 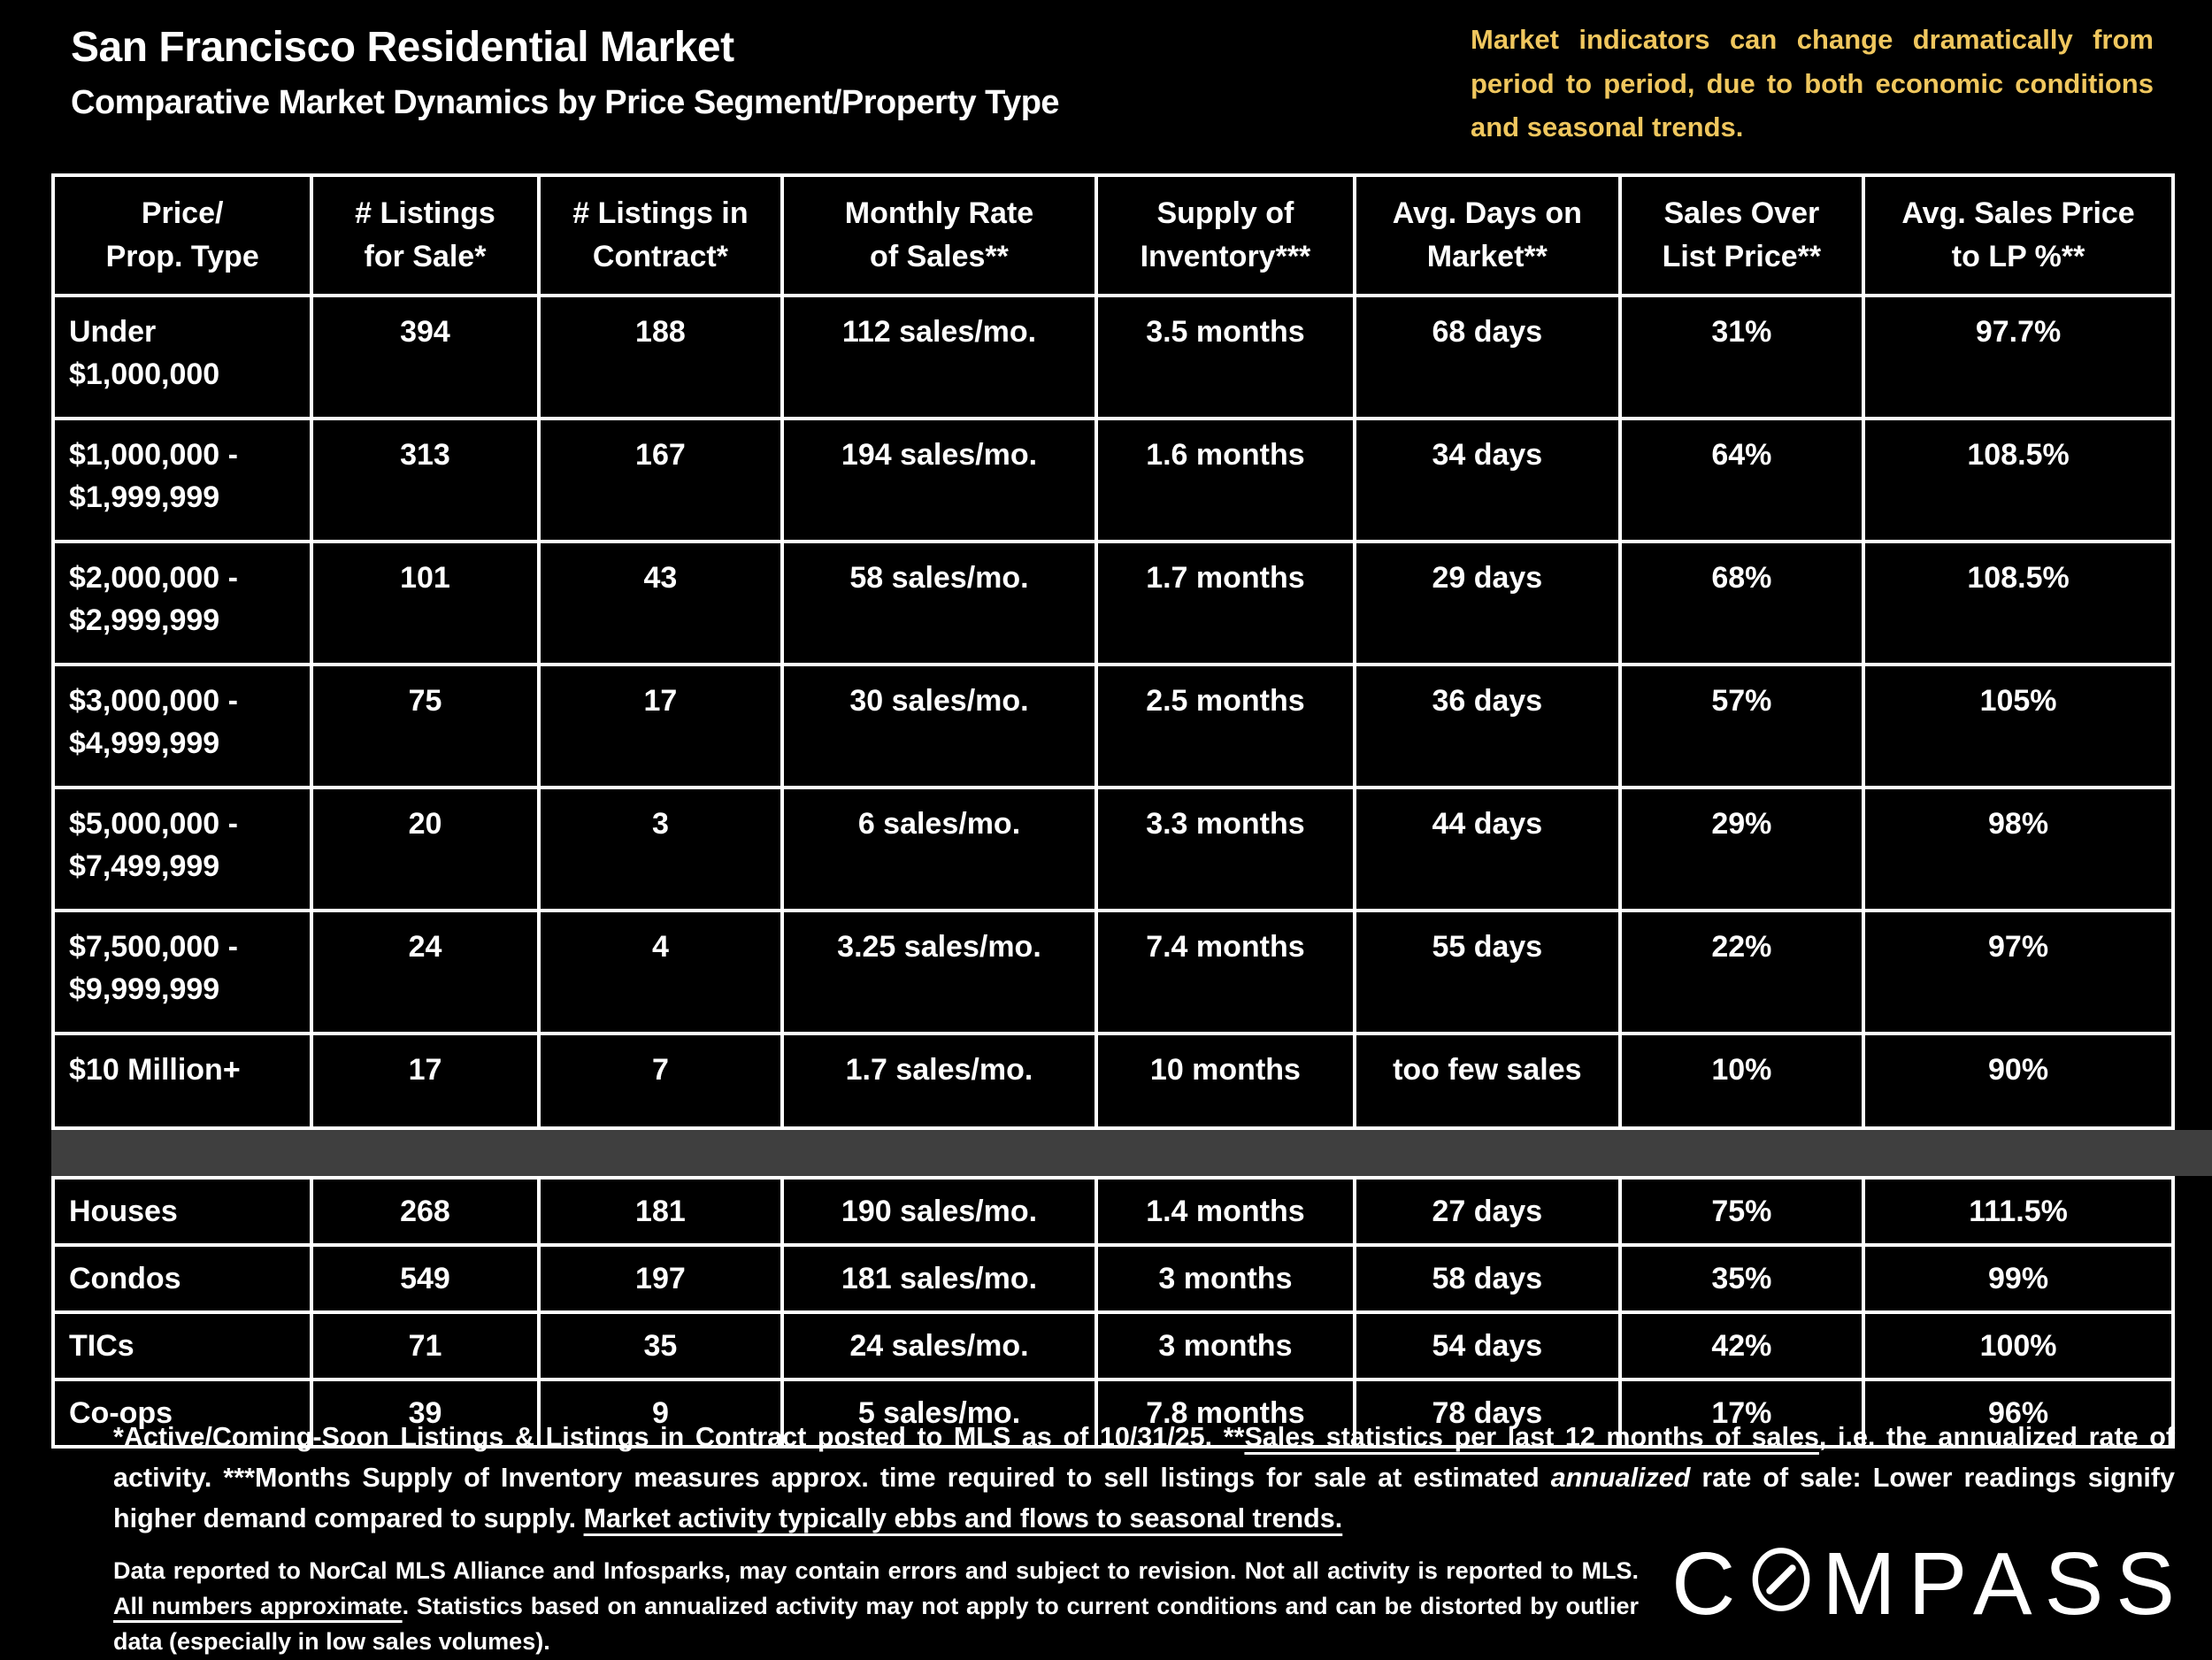 What do you see at coordinates (1742, 1278) in the screenshot?
I see `table-cell: 35%` at bounding box center [1742, 1278].